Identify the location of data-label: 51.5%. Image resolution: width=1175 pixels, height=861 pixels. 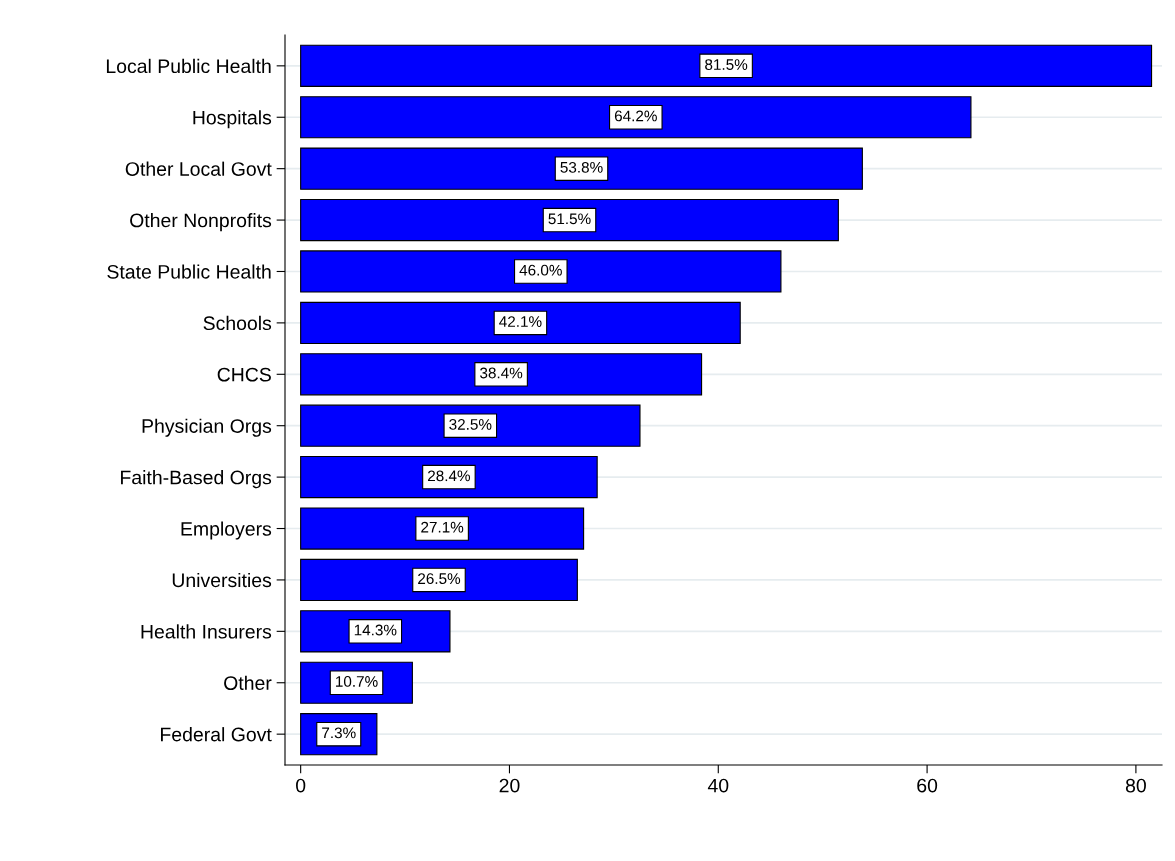
(569, 219).